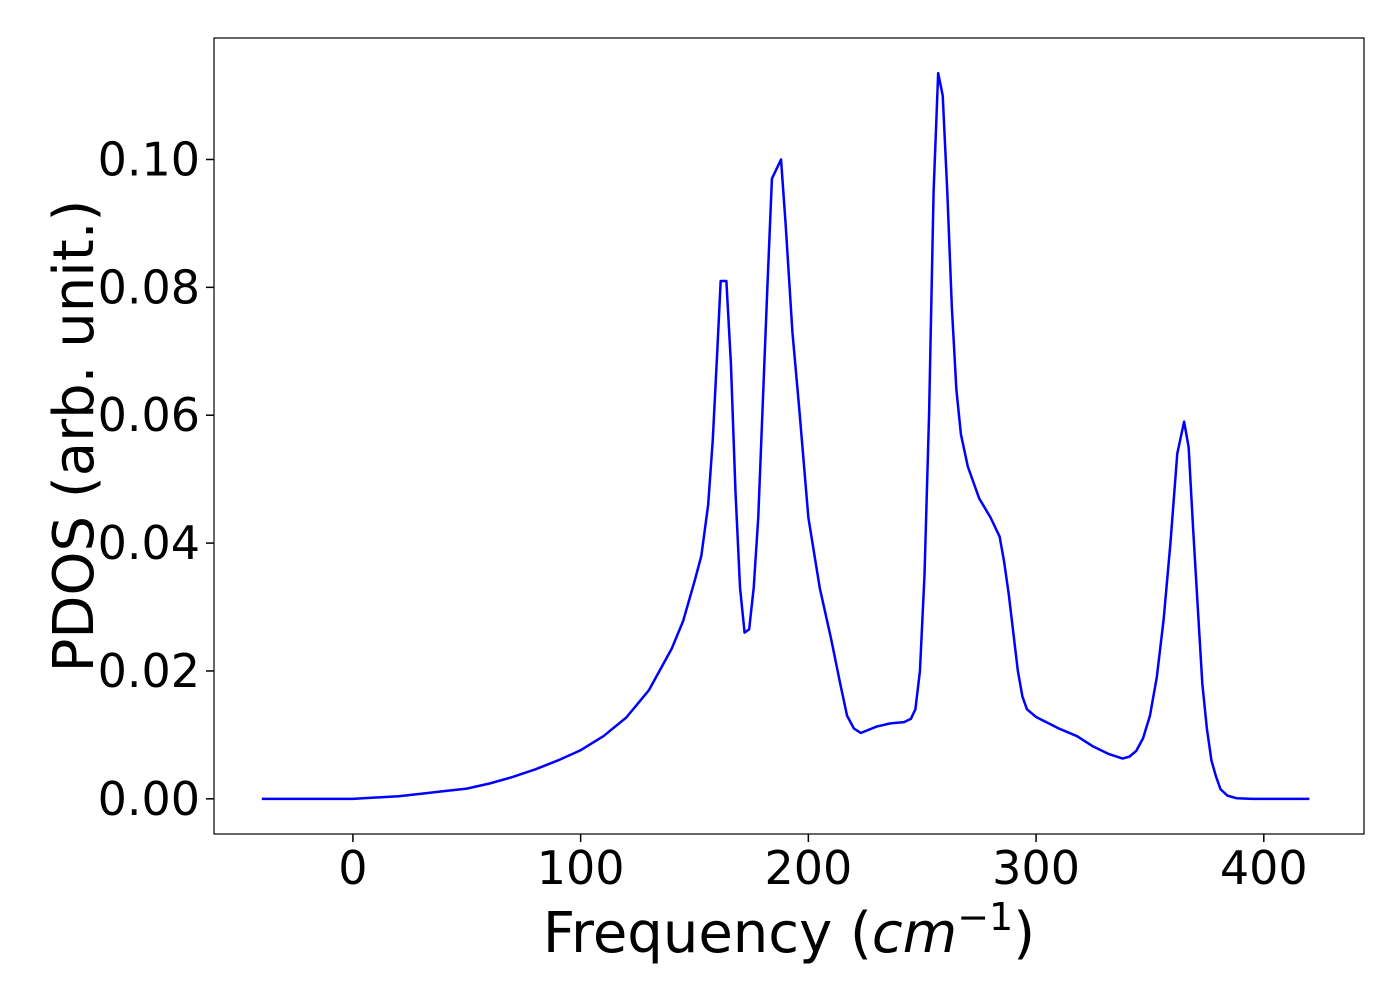 The image size is (1400, 1000). Describe the element at coordinates (149, 287) in the screenshot. I see `y-tick-label: 0.08` at that location.